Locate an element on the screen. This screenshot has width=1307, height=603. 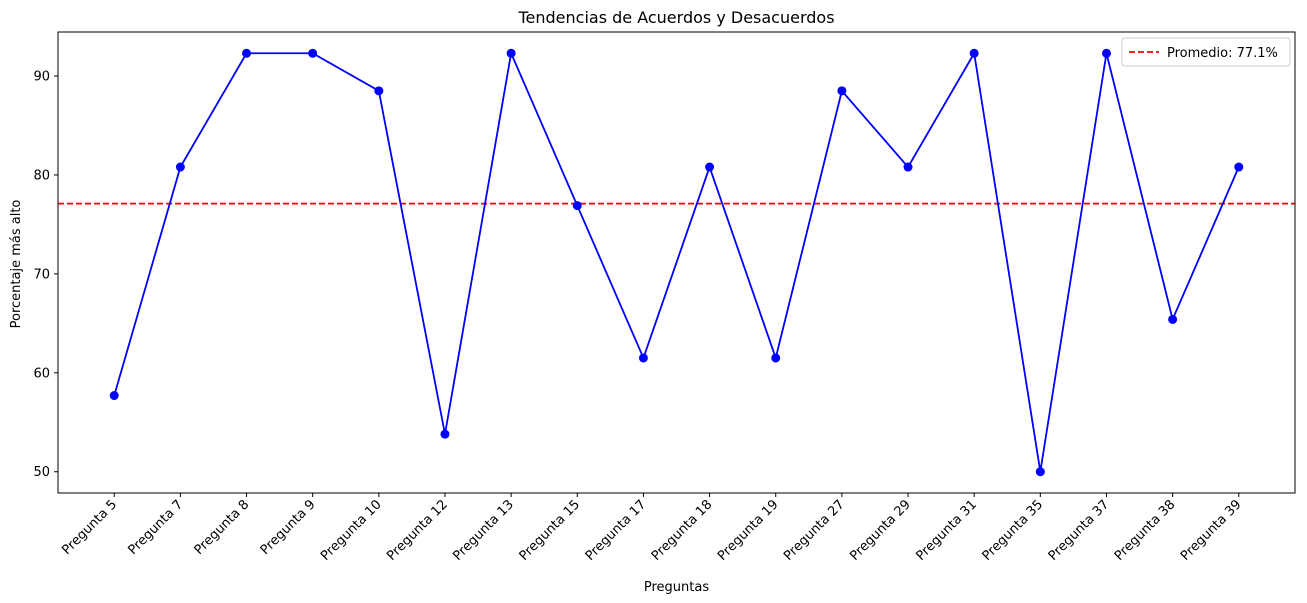
x-tick-label: Pregunta 12 is located at coordinates (417, 530).